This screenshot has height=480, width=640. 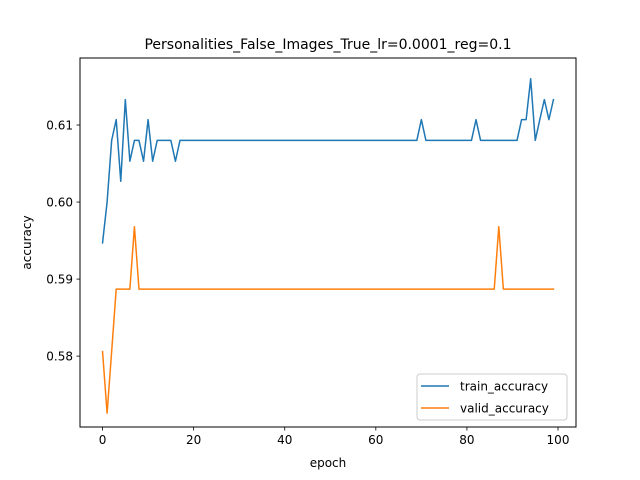 What do you see at coordinates (328, 463) in the screenshot?
I see `x-axis-label: epoch` at bounding box center [328, 463].